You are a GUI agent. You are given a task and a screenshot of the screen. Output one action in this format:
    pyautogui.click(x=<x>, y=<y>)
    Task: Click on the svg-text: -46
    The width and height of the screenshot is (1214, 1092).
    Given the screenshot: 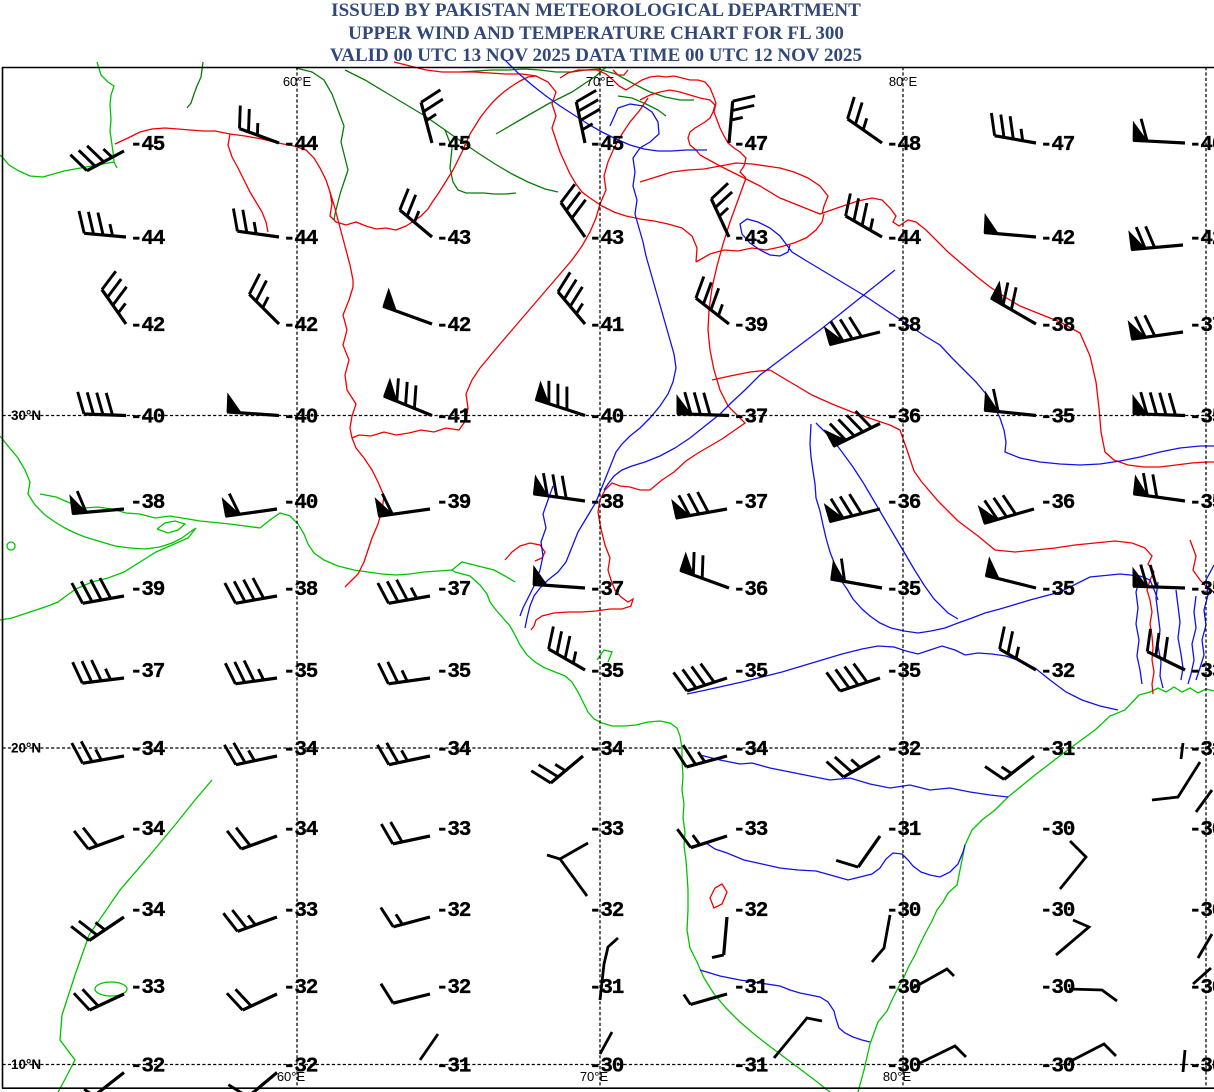 What is the action you would take?
    pyautogui.click(x=1201, y=145)
    